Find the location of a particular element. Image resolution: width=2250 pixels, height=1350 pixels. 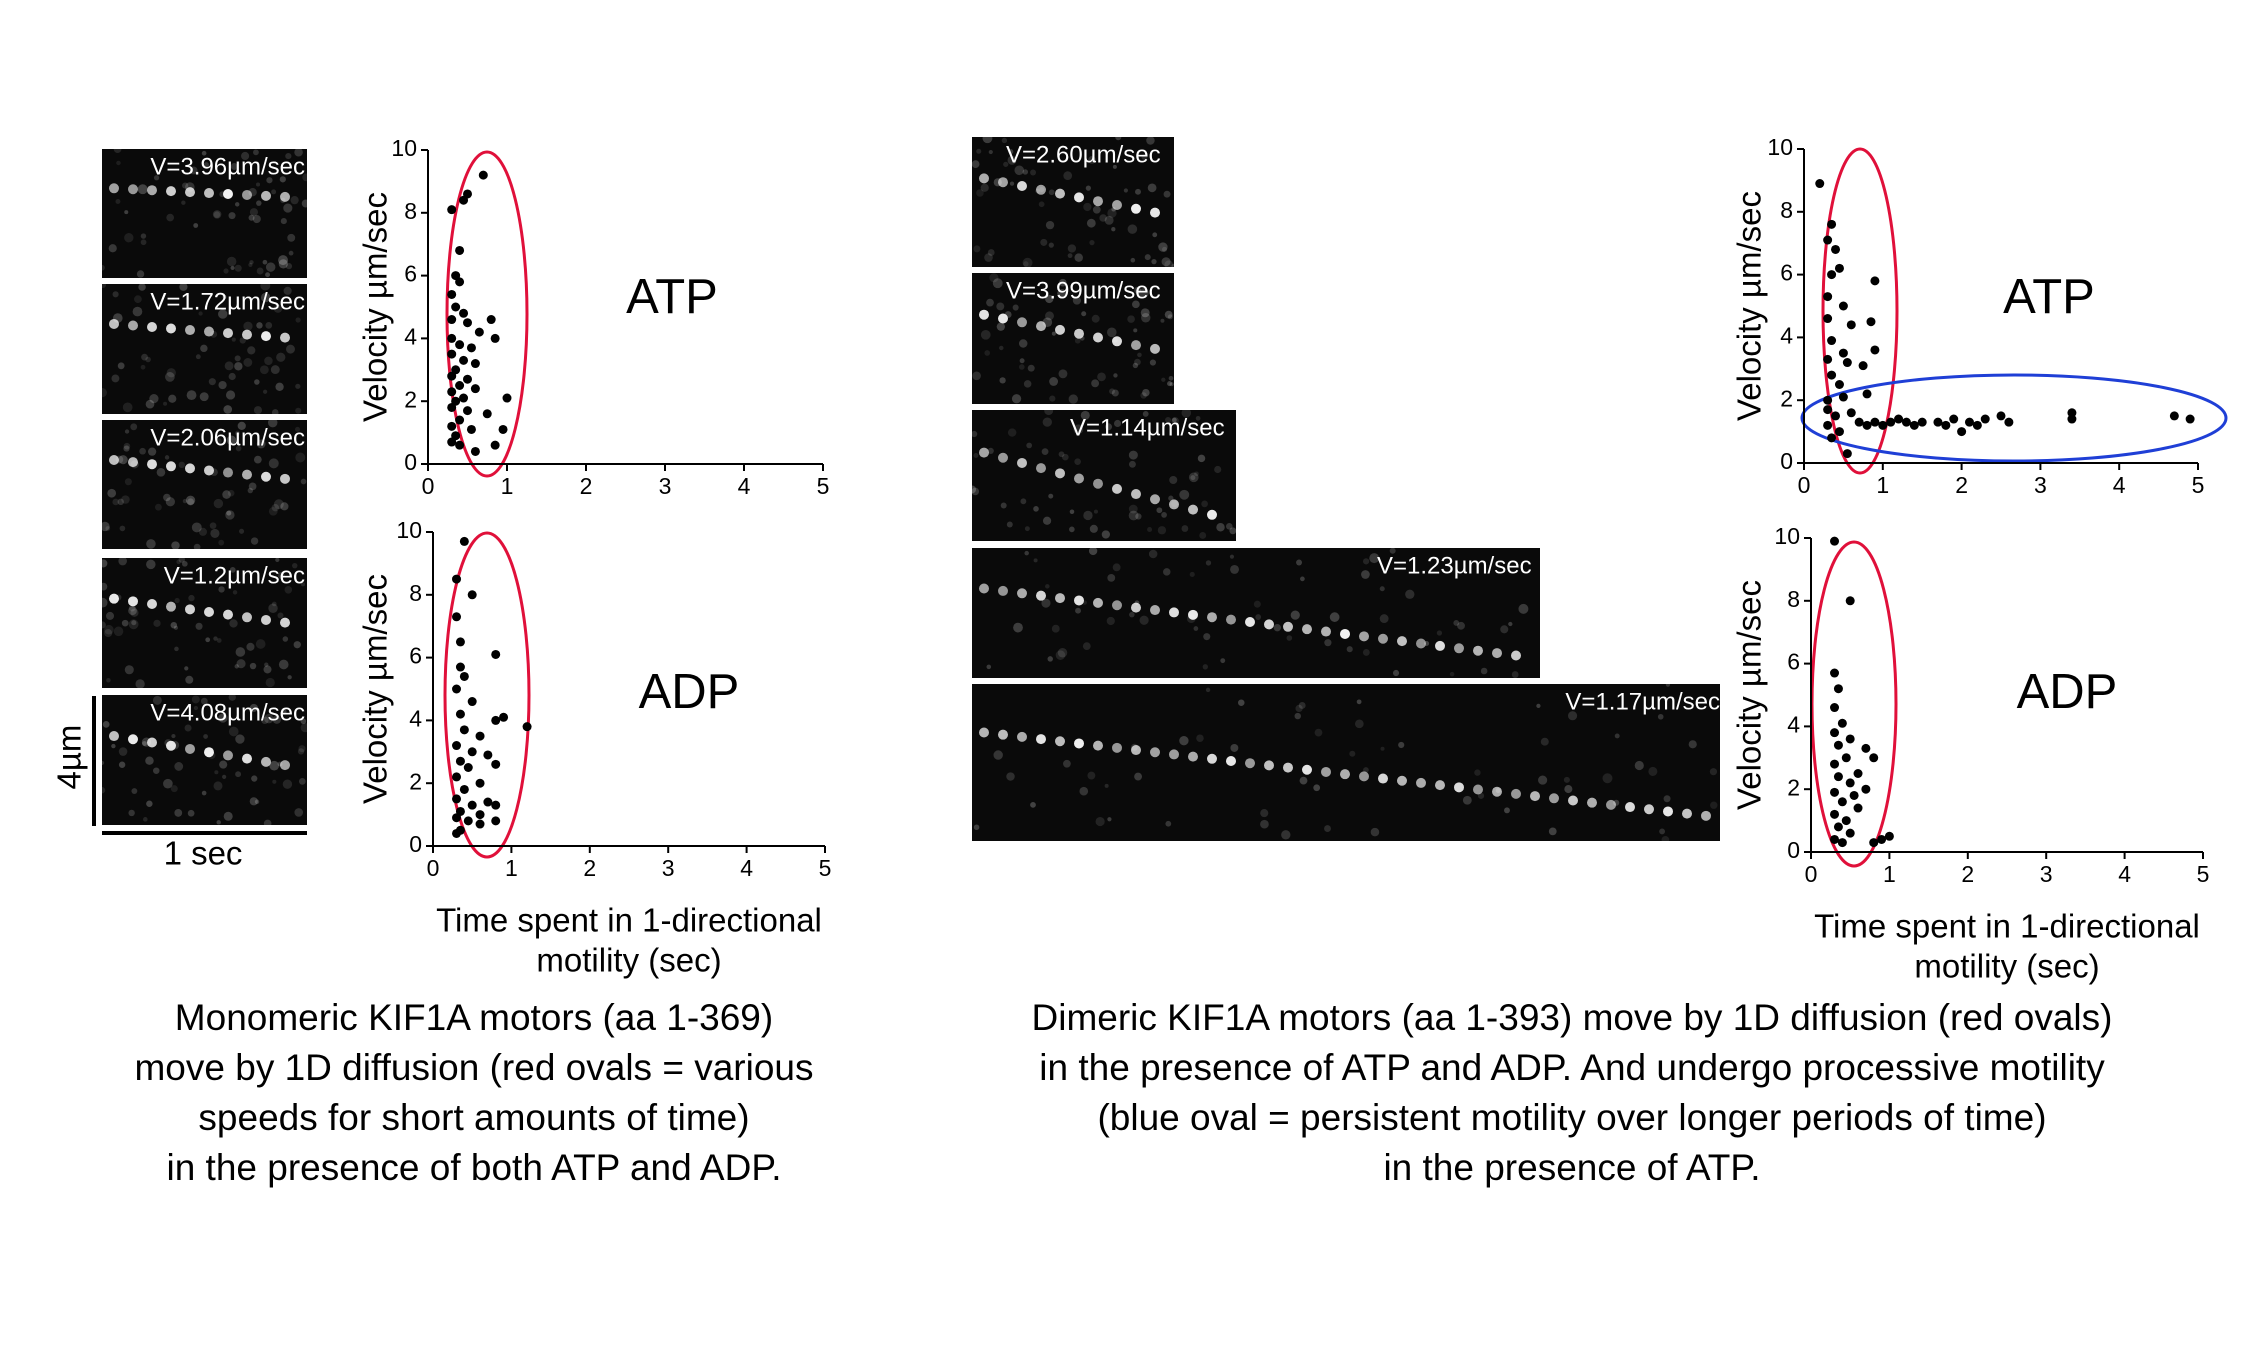

x-tick-label: 3 is located at coordinates (2046, 874).